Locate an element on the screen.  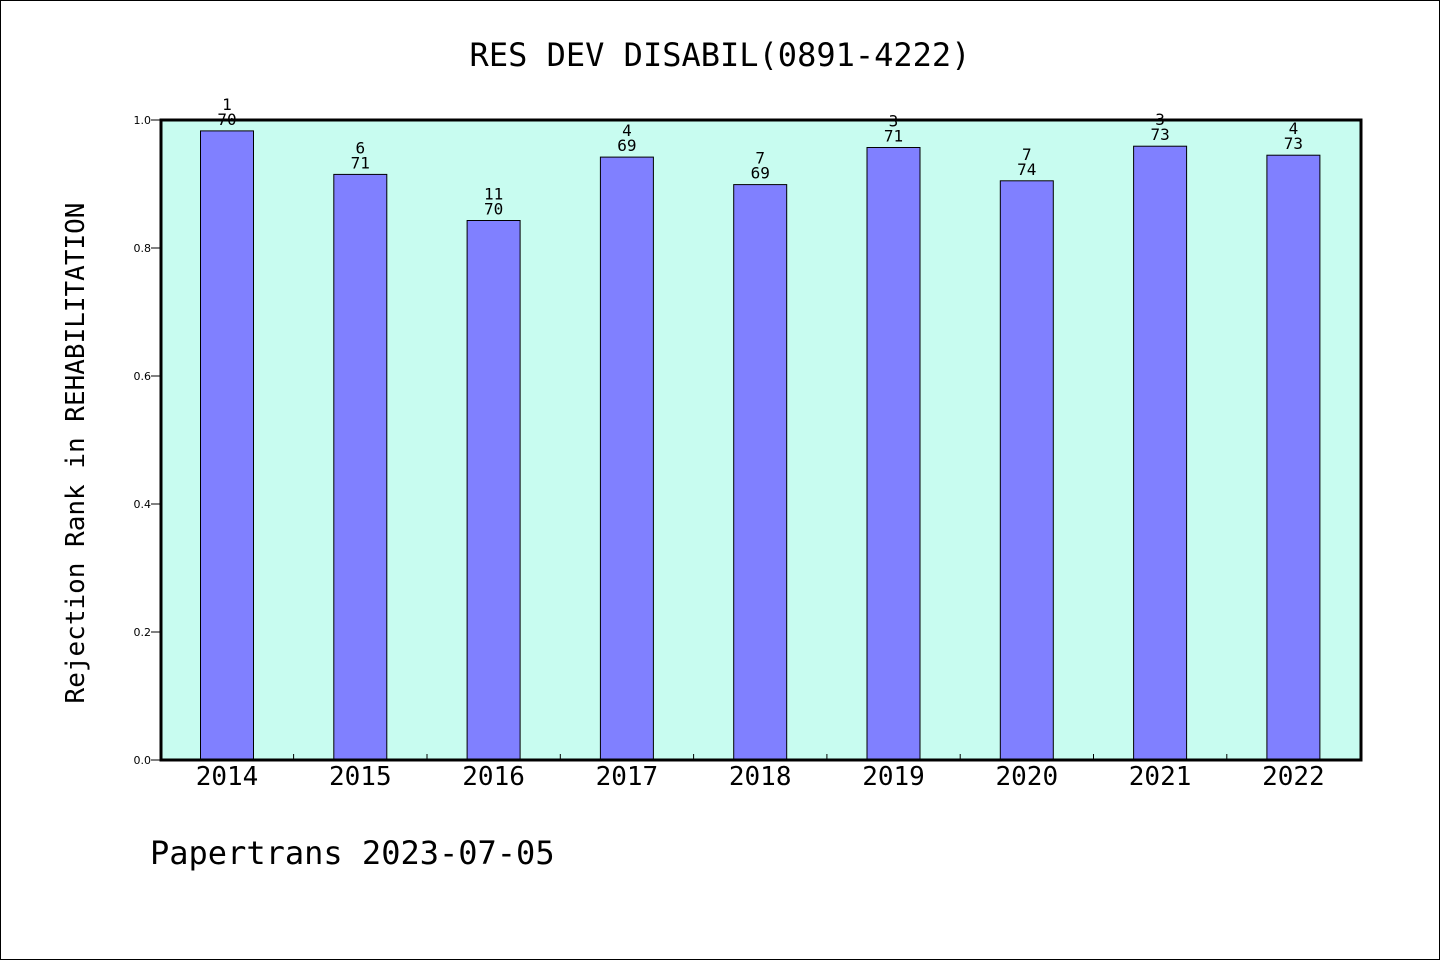
bar-2017 is located at coordinates (626, 458).